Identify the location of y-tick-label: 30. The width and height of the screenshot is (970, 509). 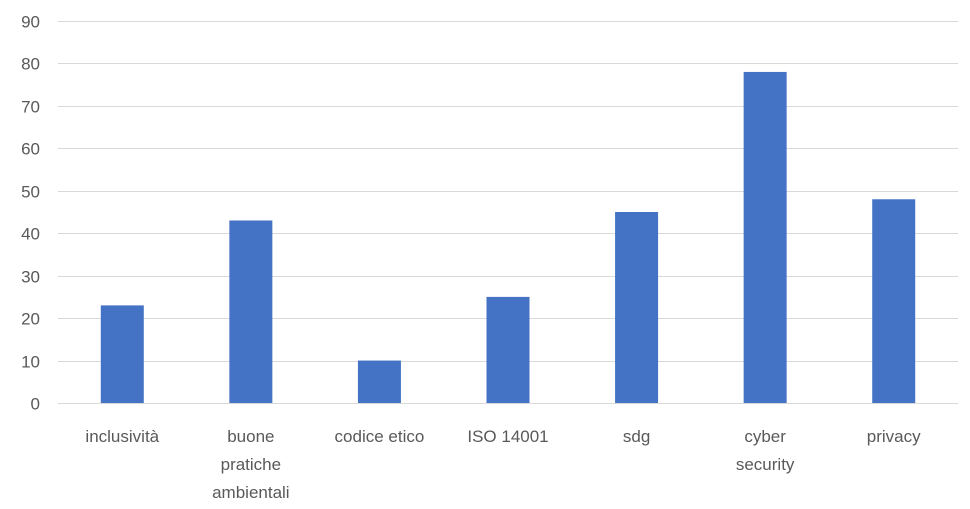
(30, 277).